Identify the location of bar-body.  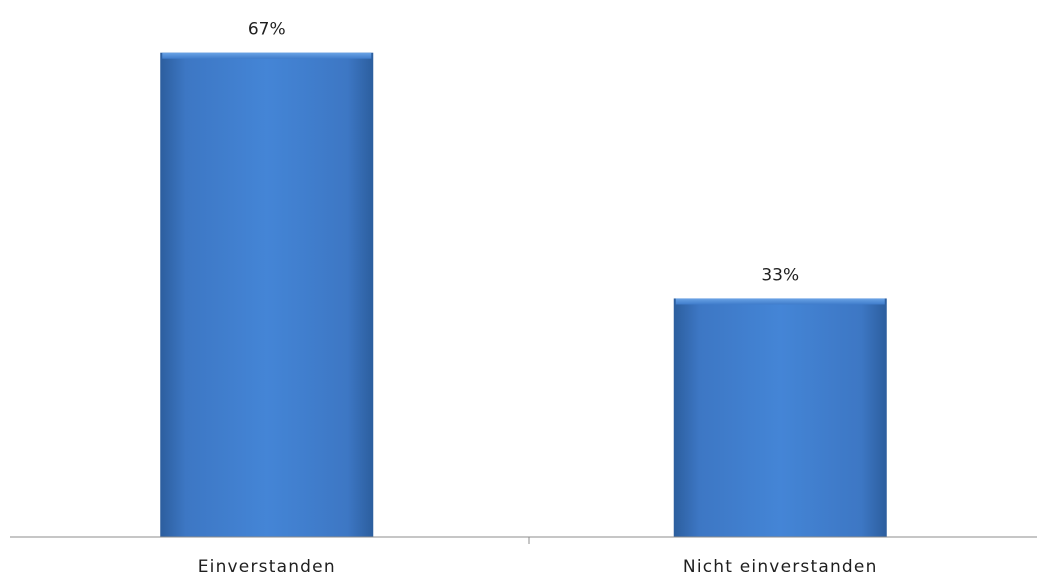
(780, 417).